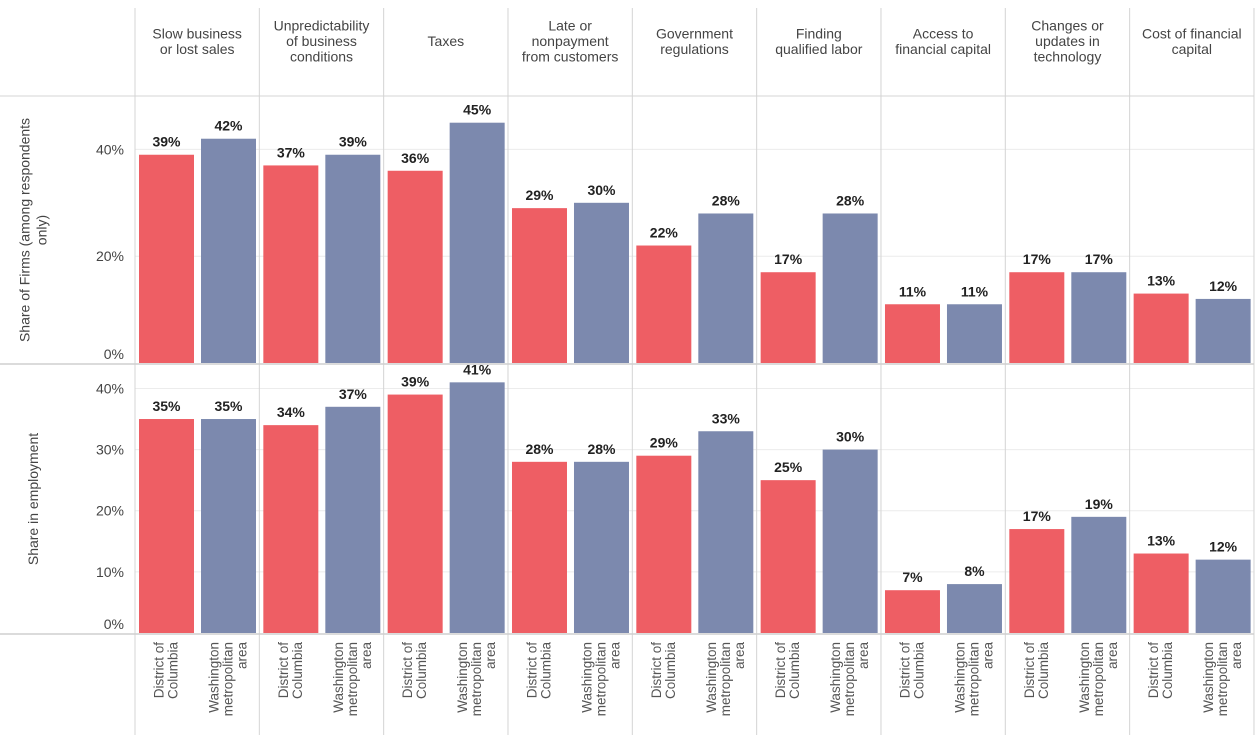 The image size is (1256, 735). Describe the element at coordinates (694, 41) in the screenshot. I see `column-header-government-regulations: Government regulations` at that location.